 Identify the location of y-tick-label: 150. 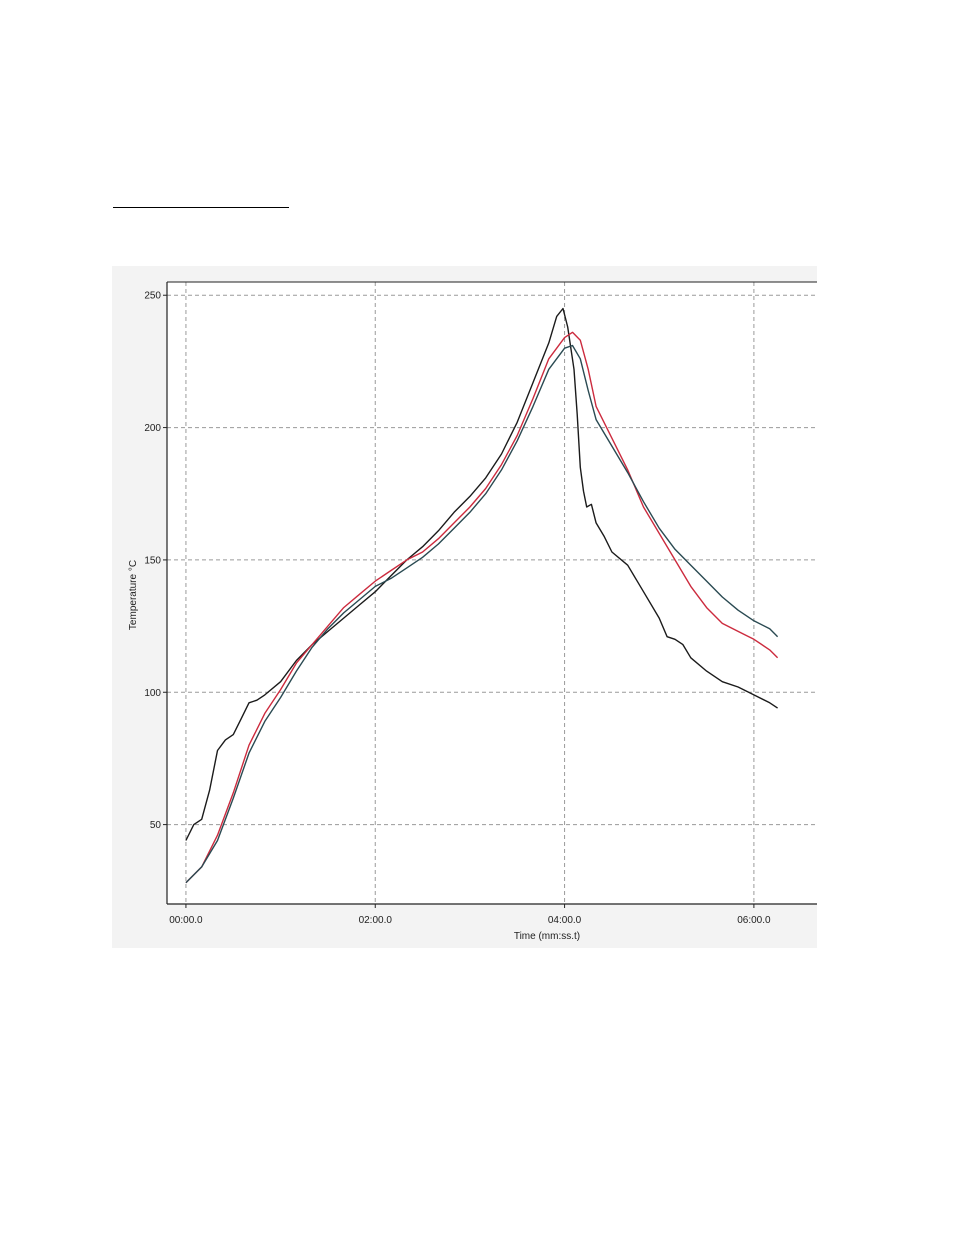
(152, 560).